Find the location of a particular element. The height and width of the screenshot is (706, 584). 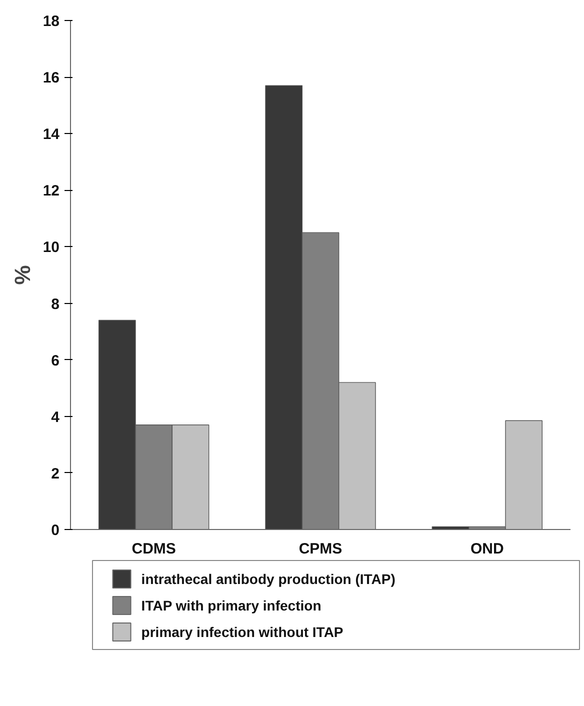

legend-label: ITAP with primary infection is located at coordinates (231, 606).